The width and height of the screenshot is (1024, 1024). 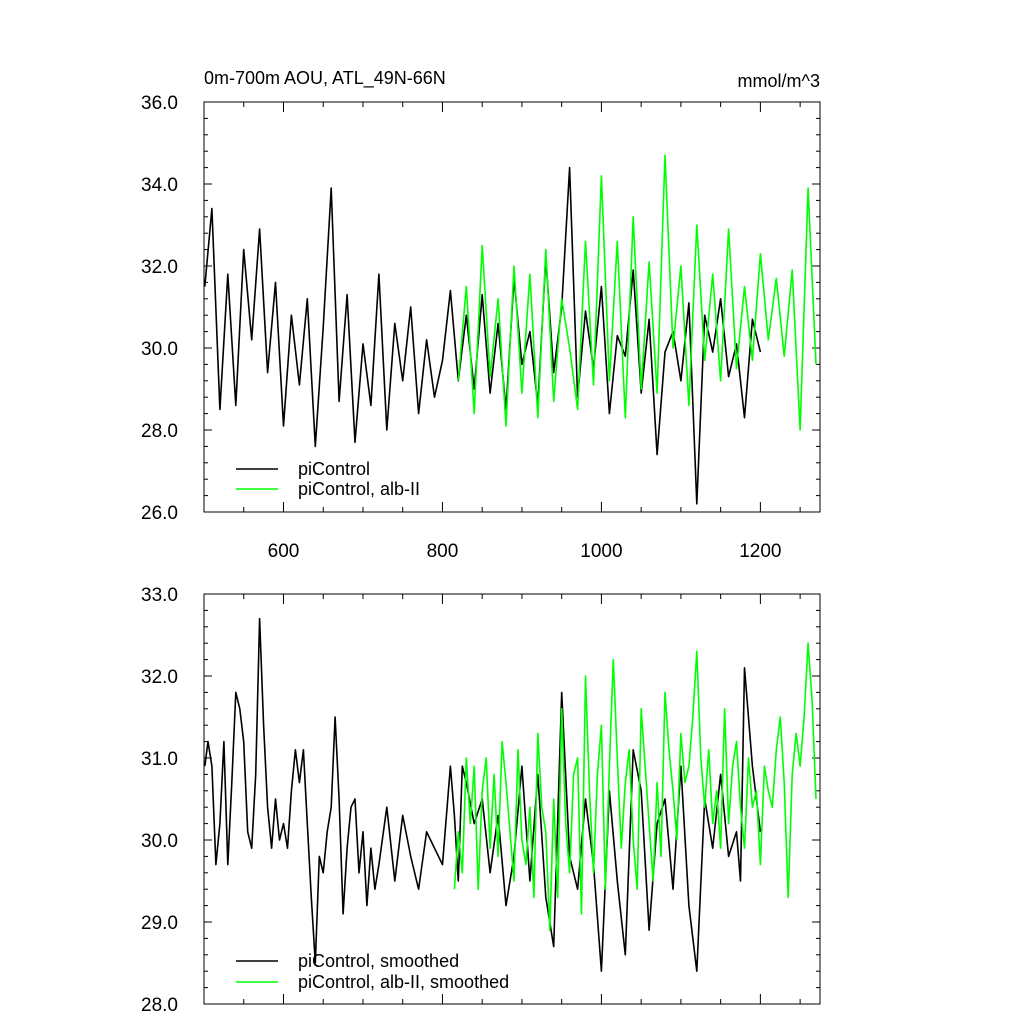 What do you see at coordinates (159, 431) in the screenshot?
I see `top-y-tick-label: 28.0` at bounding box center [159, 431].